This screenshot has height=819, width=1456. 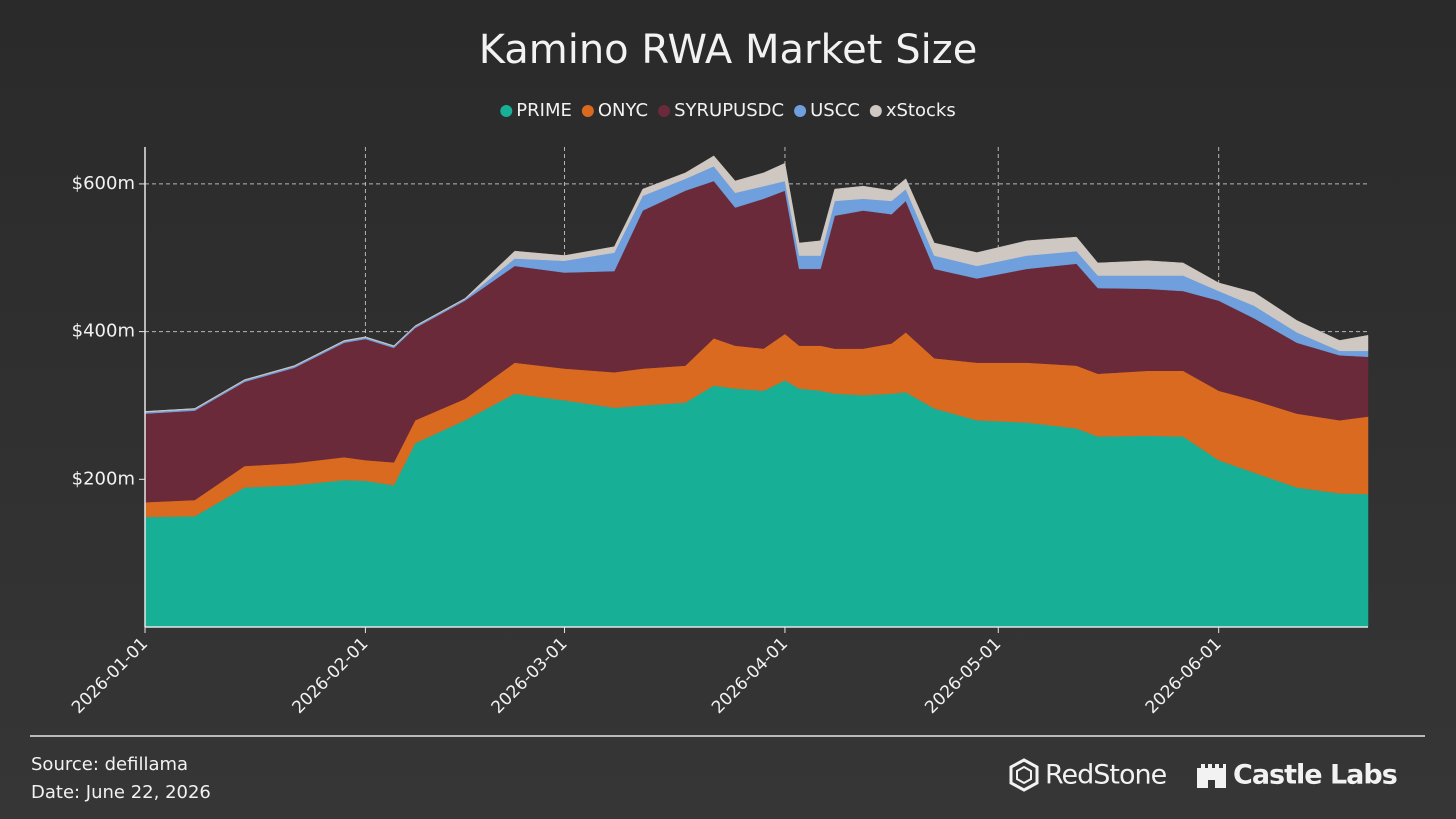 I want to click on legend-label: xStocks, so click(x=921, y=110).